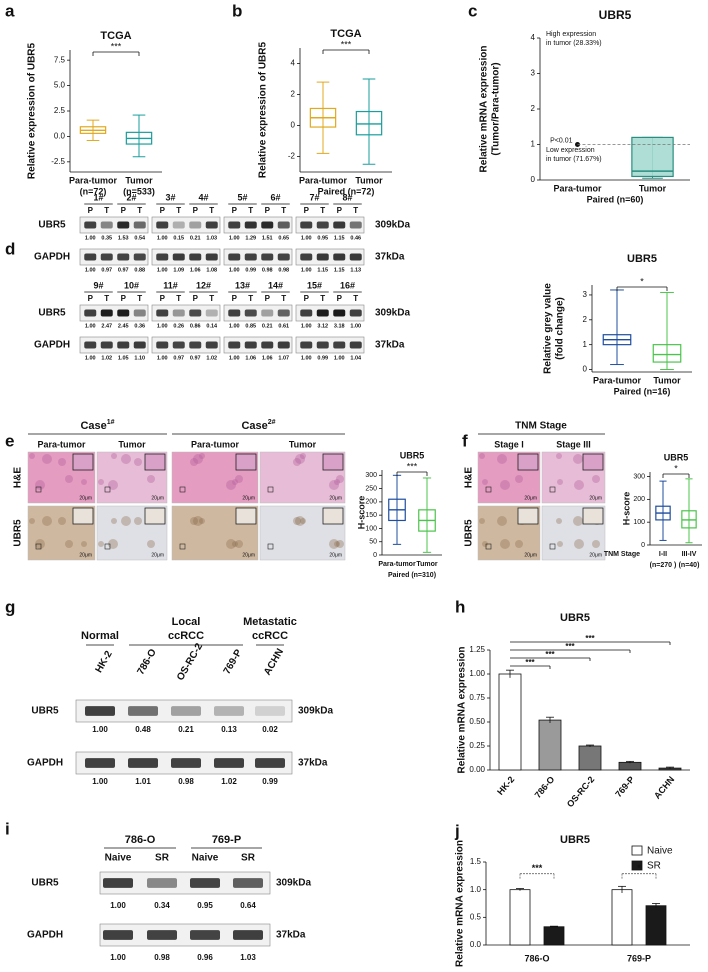 The image size is (708, 972). Describe the element at coordinates (131, 285) in the screenshot. I see `sample-label: 10#` at that location.